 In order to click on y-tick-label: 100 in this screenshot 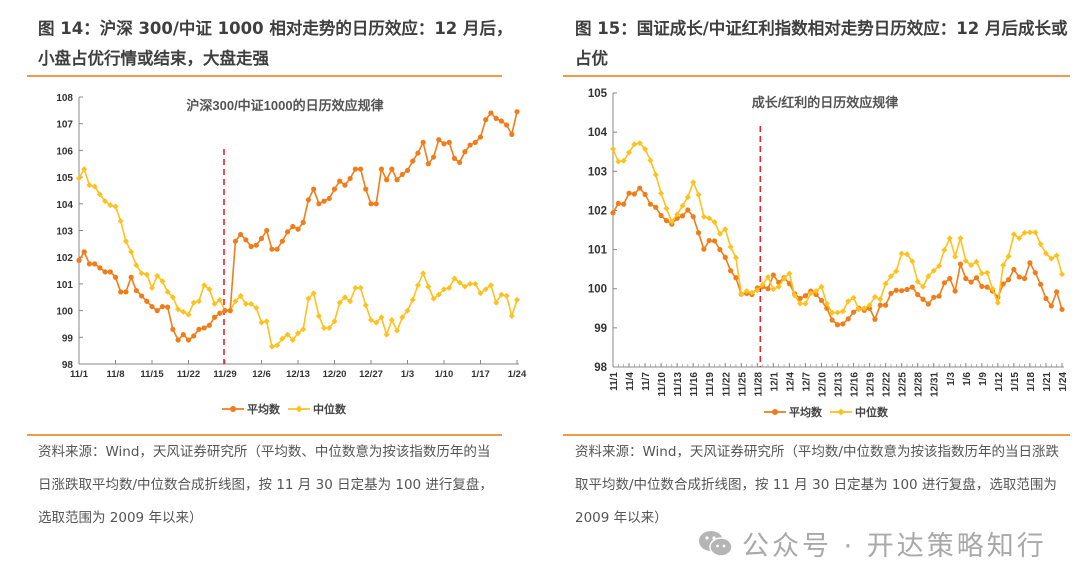, I will do `click(597, 290)`.